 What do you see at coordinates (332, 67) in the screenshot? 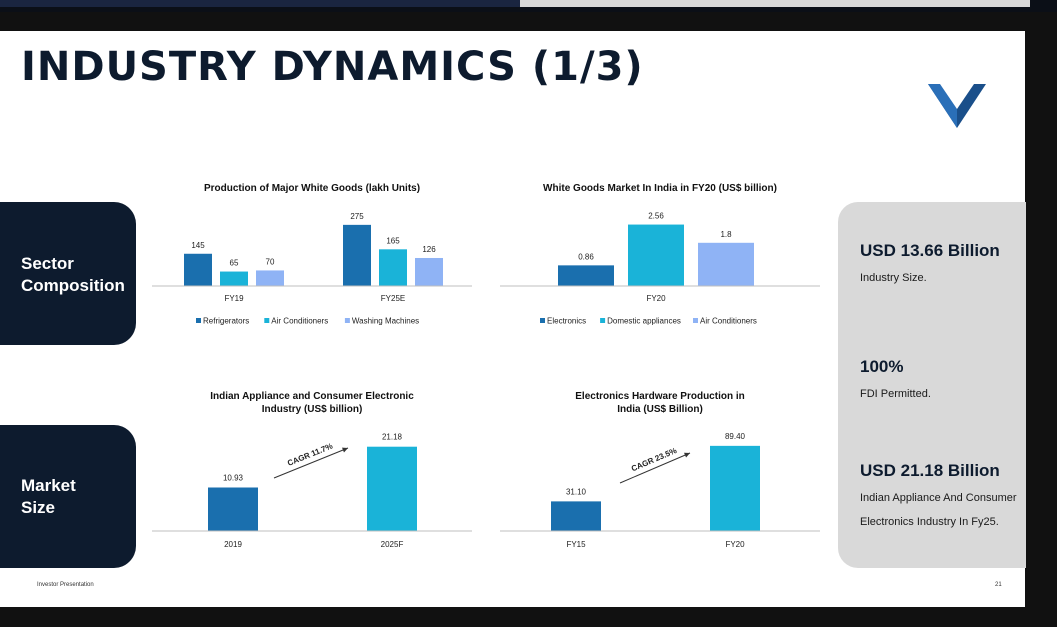
I see `page-title: INDUSTRY DYNAMICS (1/3)` at bounding box center [332, 67].